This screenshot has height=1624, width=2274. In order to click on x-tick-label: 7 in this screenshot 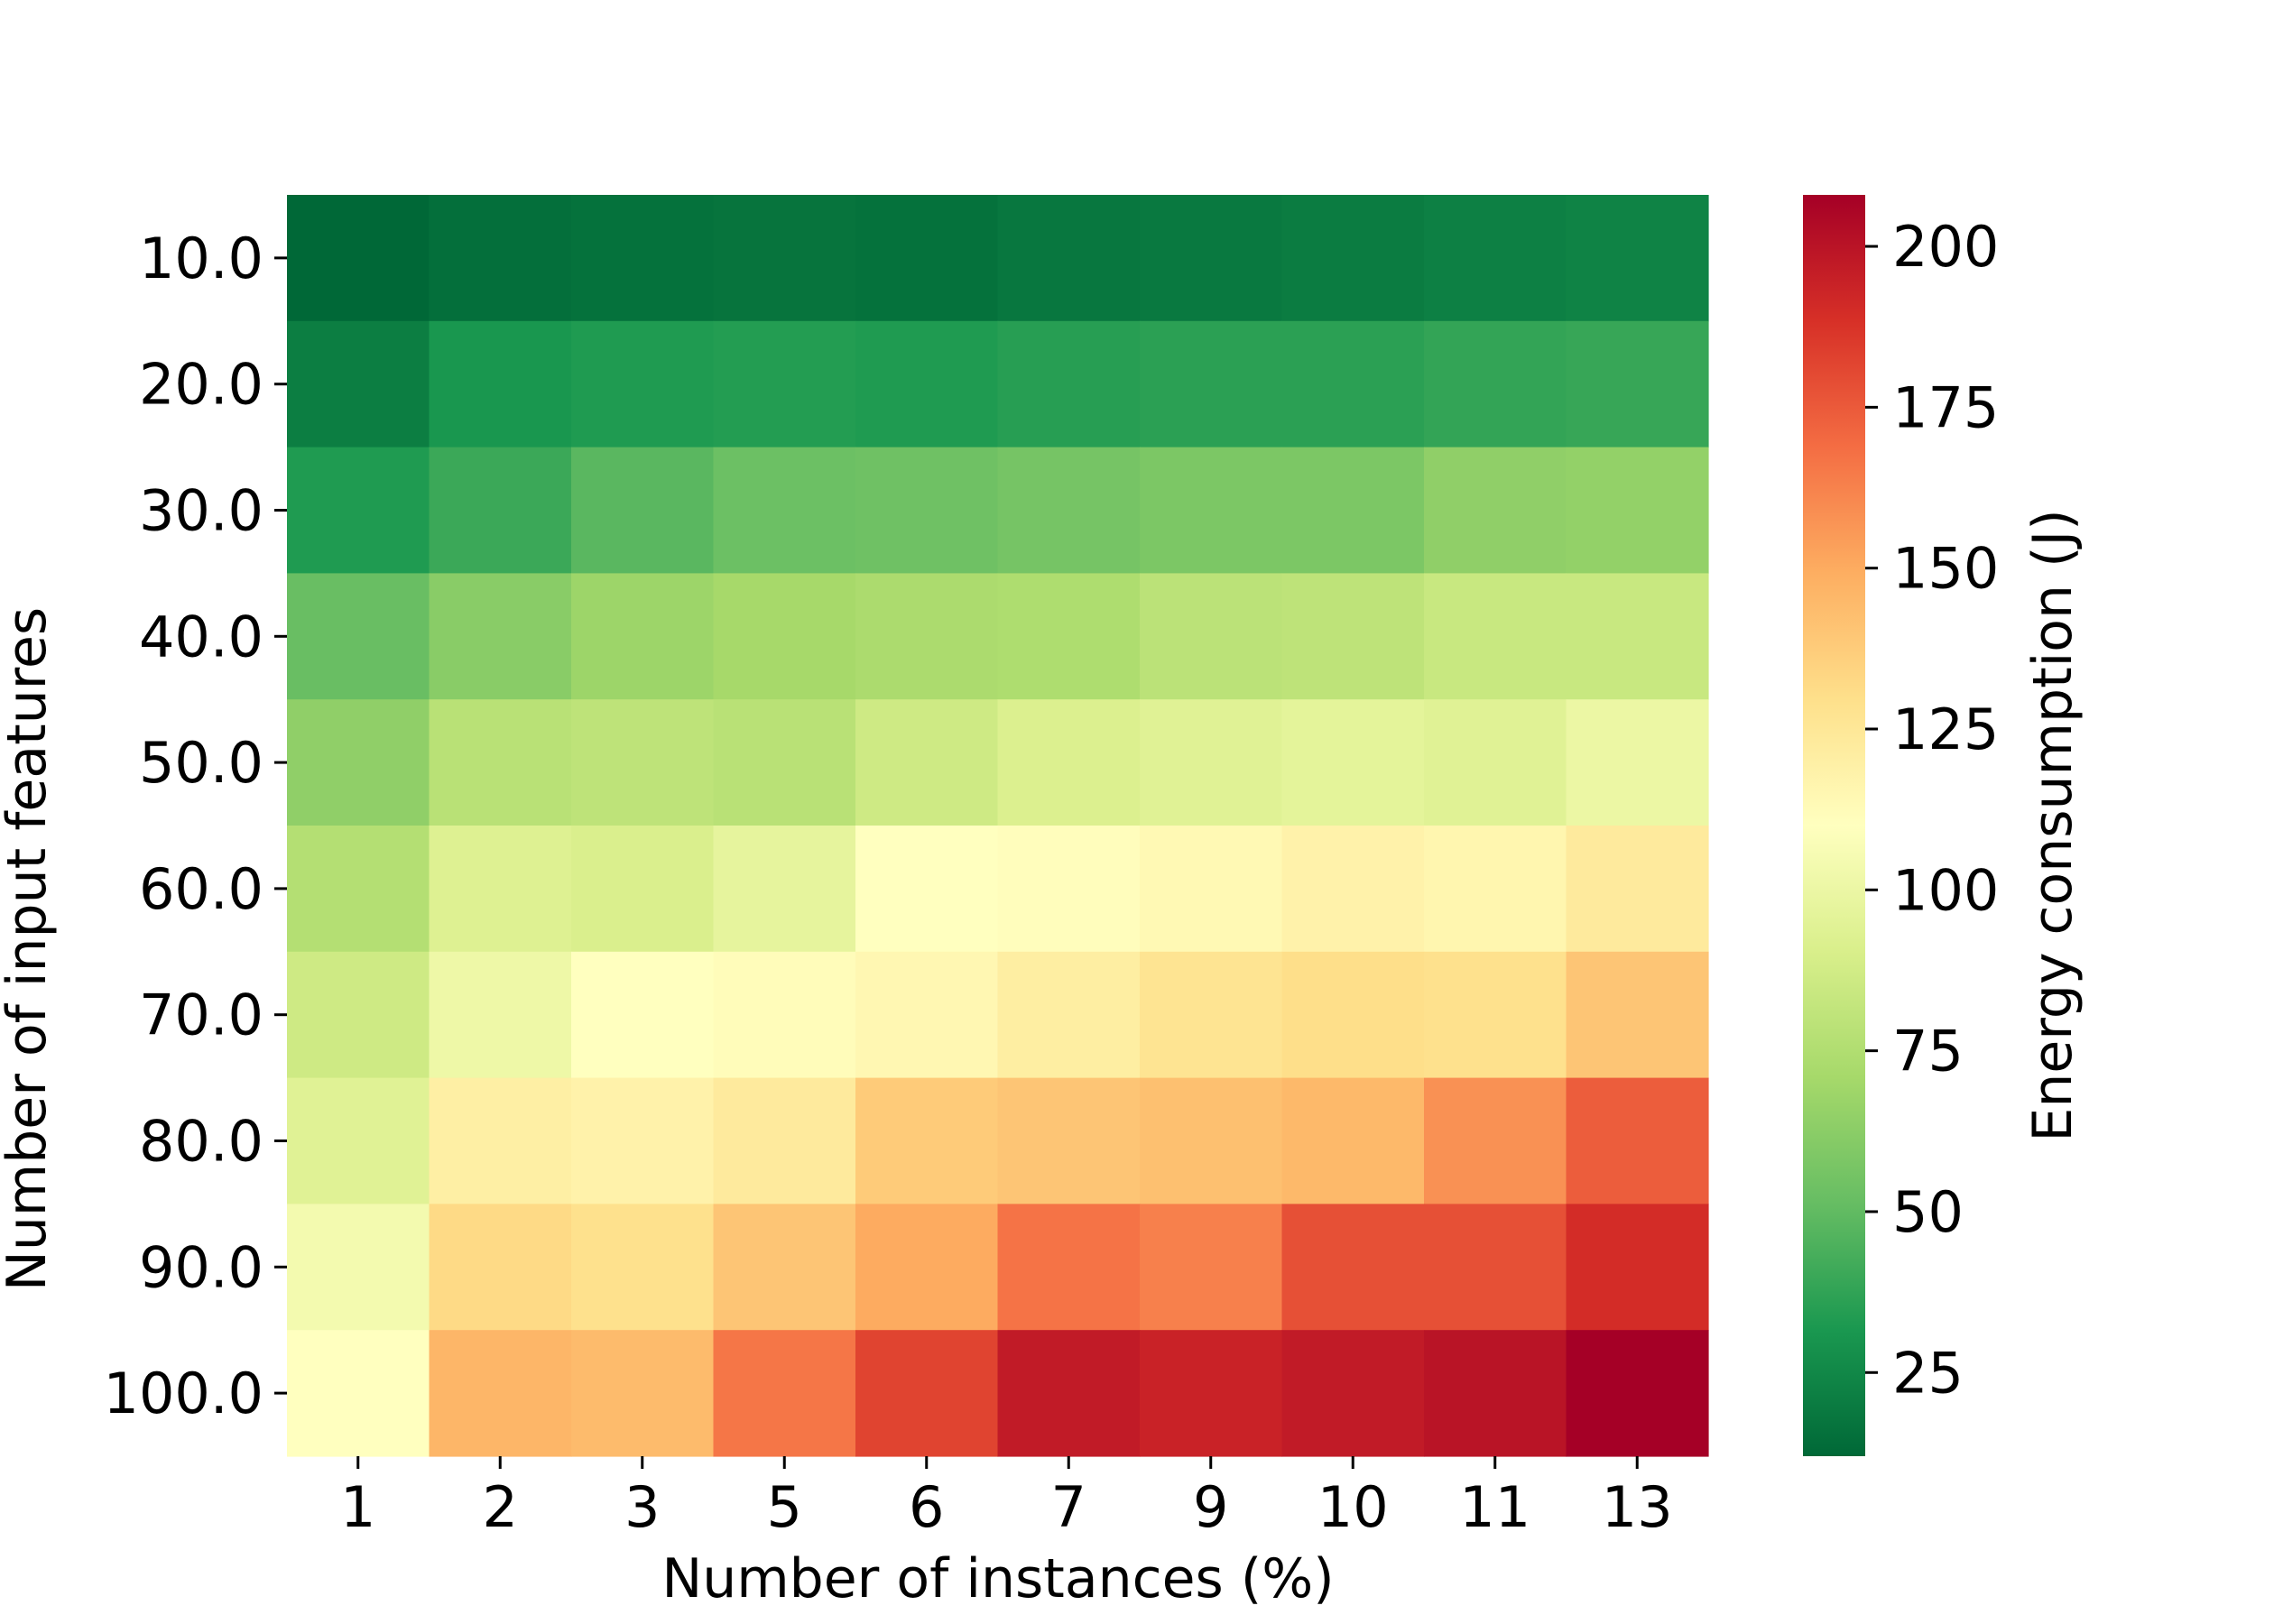, I will do `click(1069, 1507)`.